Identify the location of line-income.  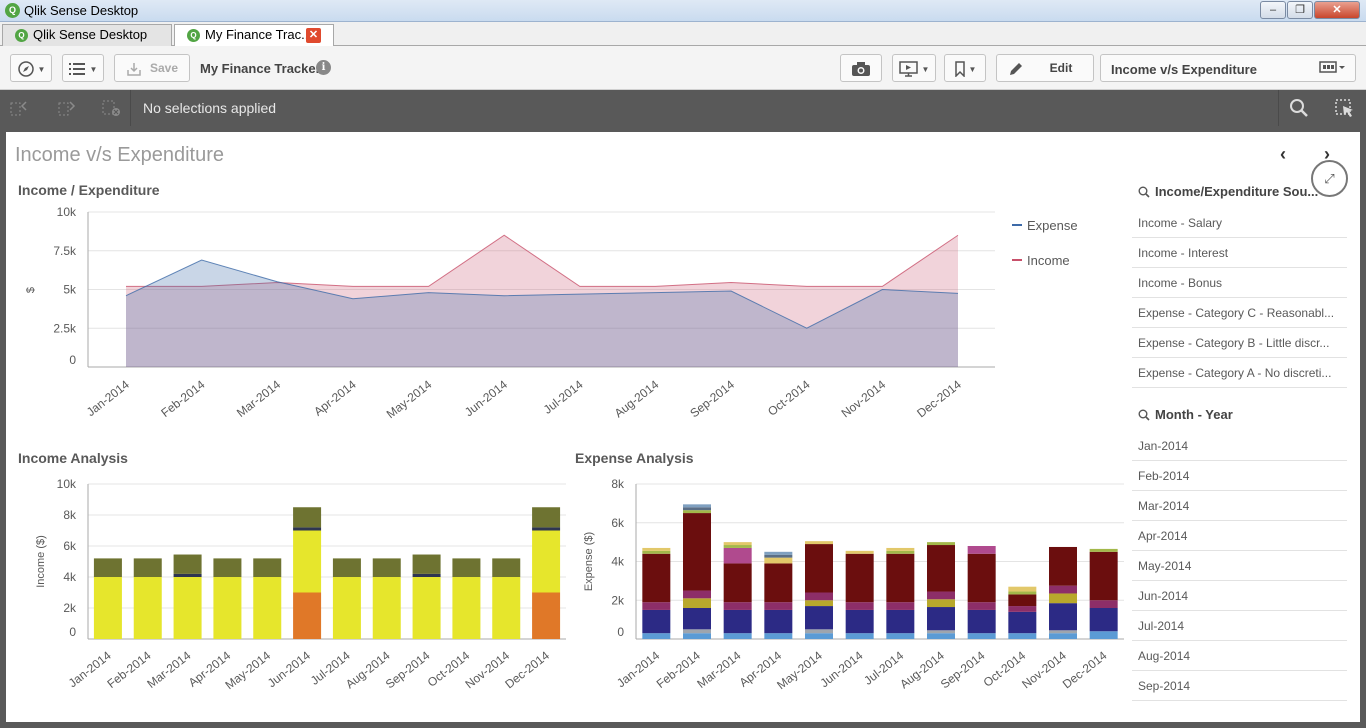
(542, 260).